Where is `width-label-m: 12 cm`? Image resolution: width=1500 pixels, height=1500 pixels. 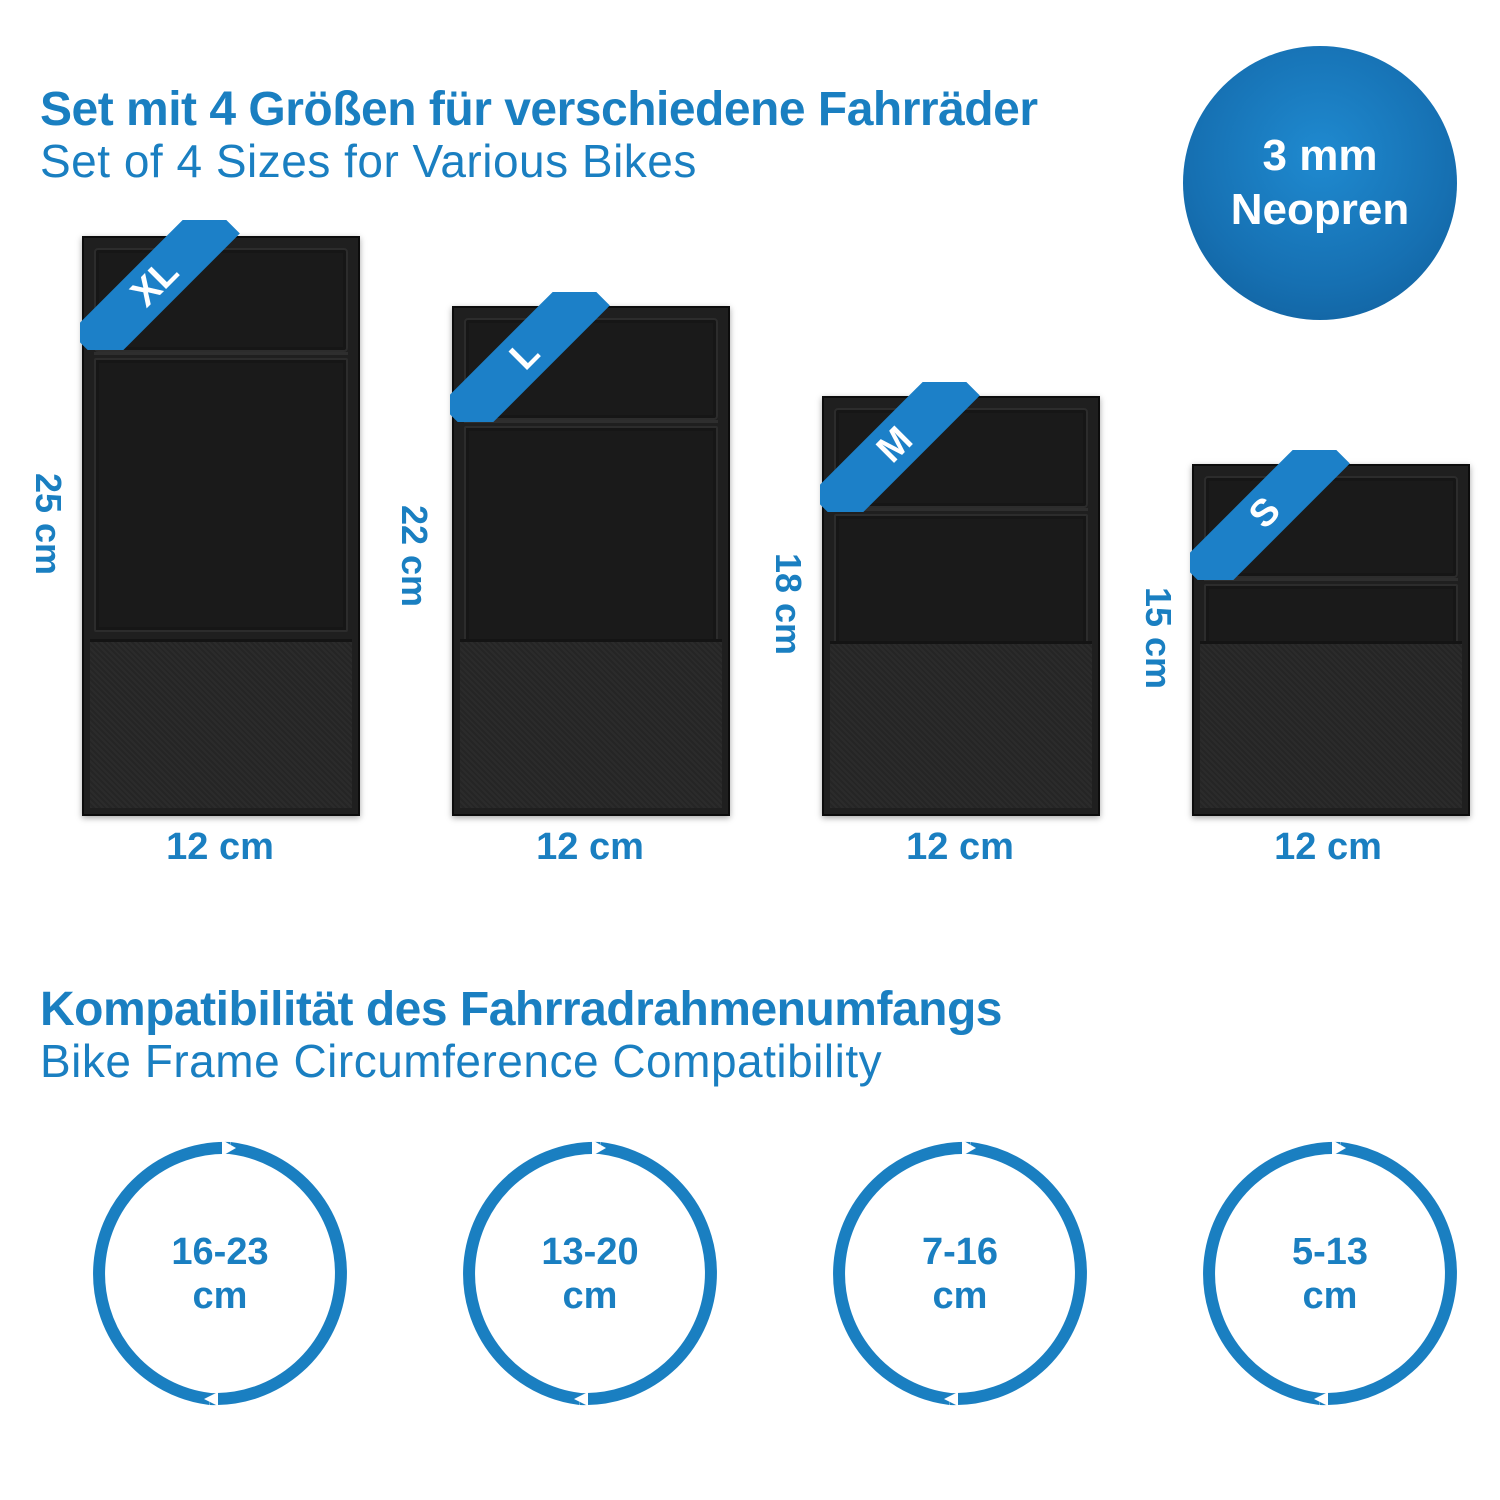 width-label-m: 12 cm is located at coordinates (960, 847).